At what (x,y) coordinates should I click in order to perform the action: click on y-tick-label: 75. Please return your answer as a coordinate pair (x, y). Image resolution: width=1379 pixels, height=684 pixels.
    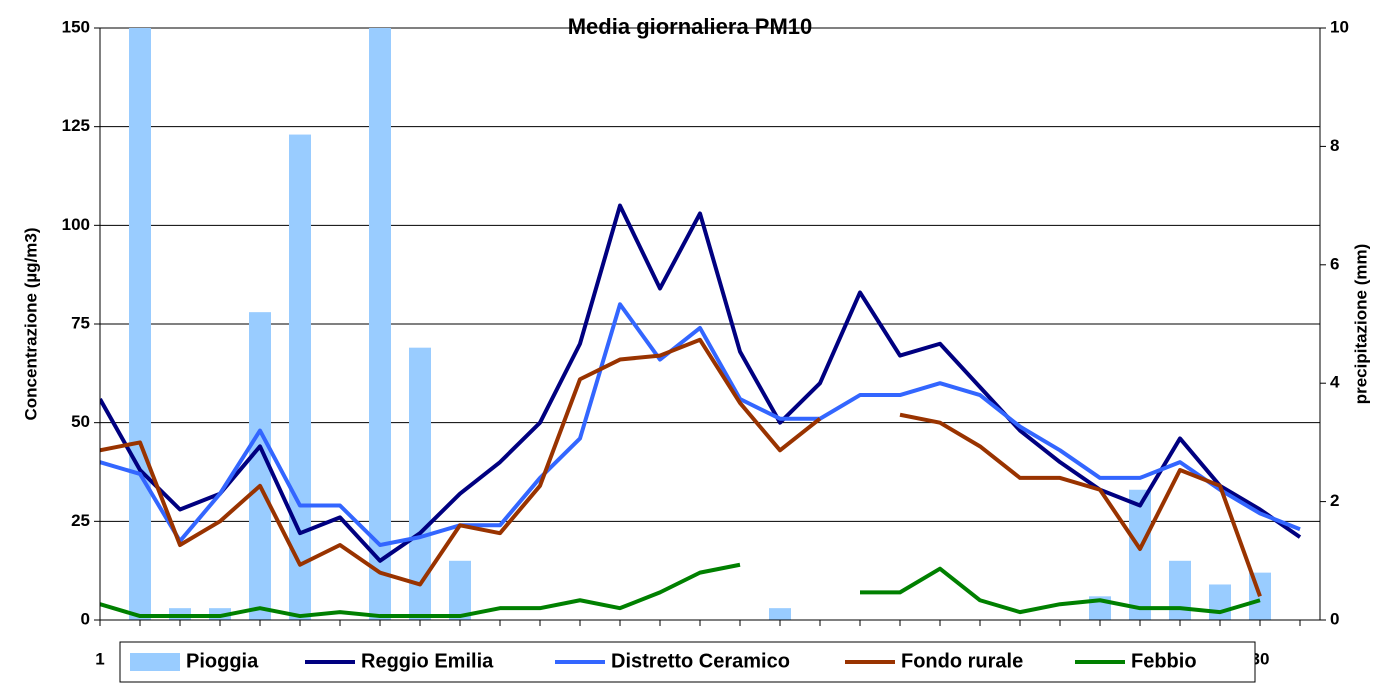
    Looking at the image, I should click on (80, 322).